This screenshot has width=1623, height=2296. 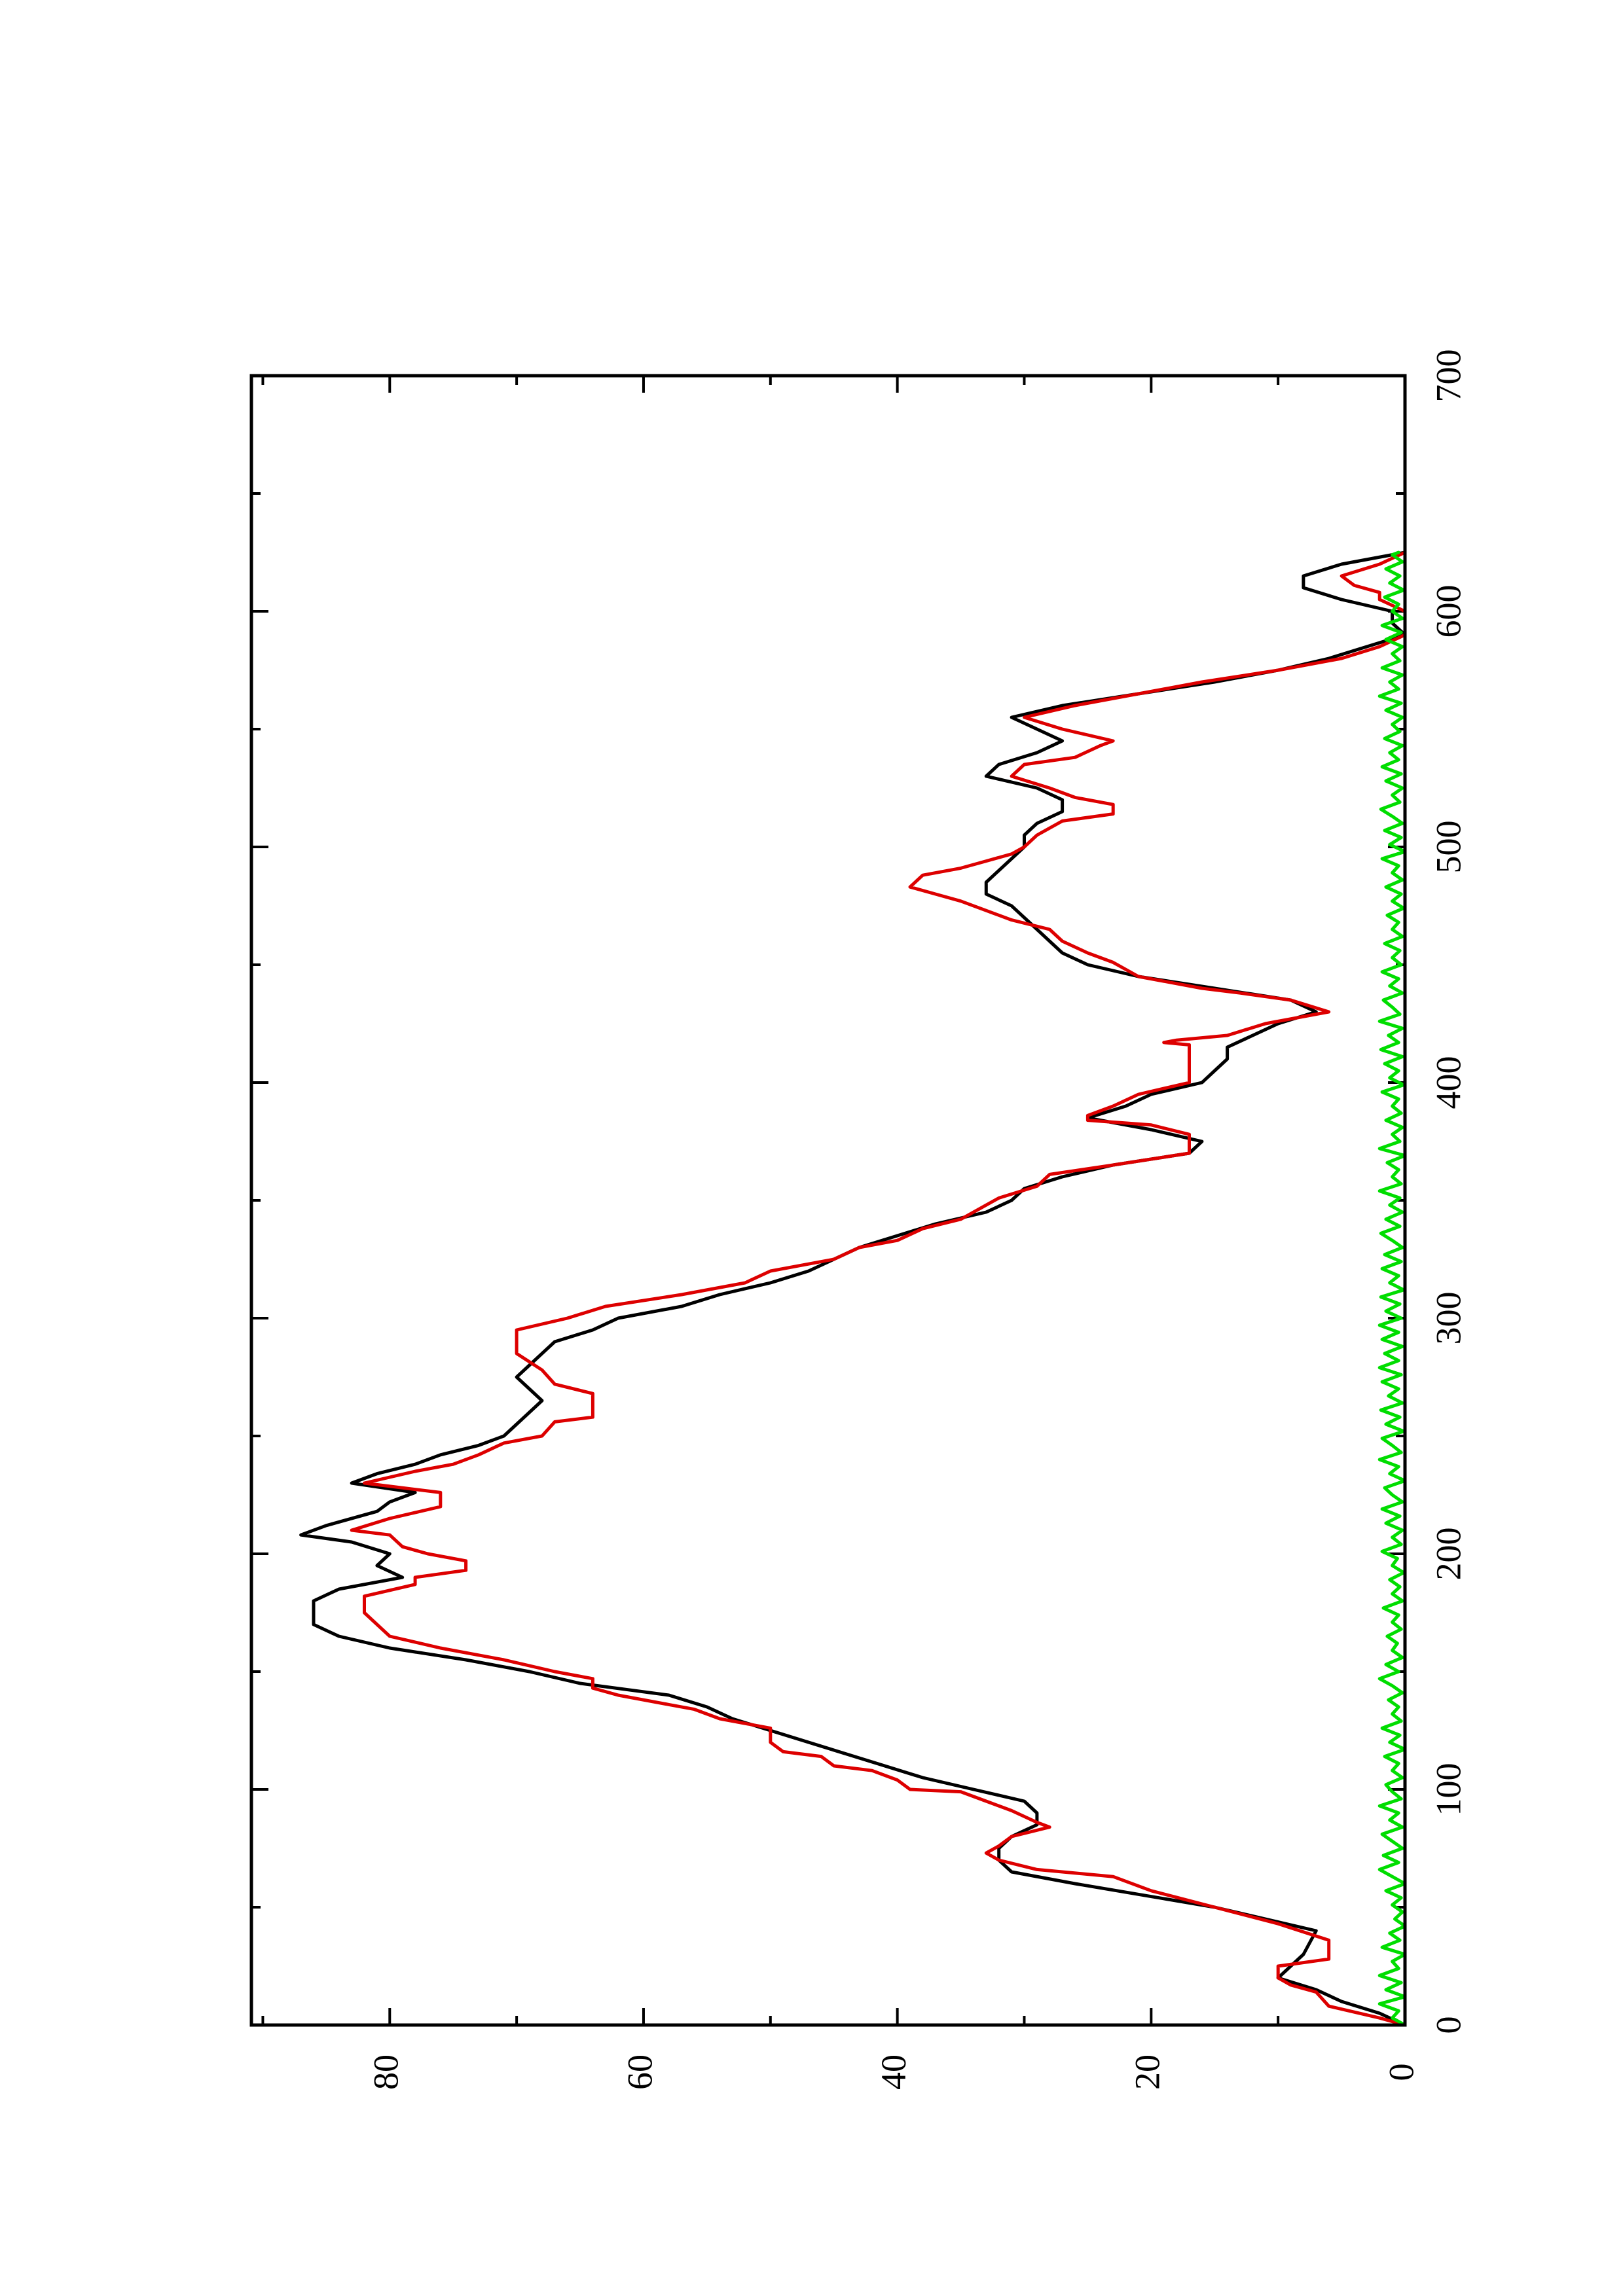 I want to click on x-tick-label: 0, so click(x=1448, y=2025).